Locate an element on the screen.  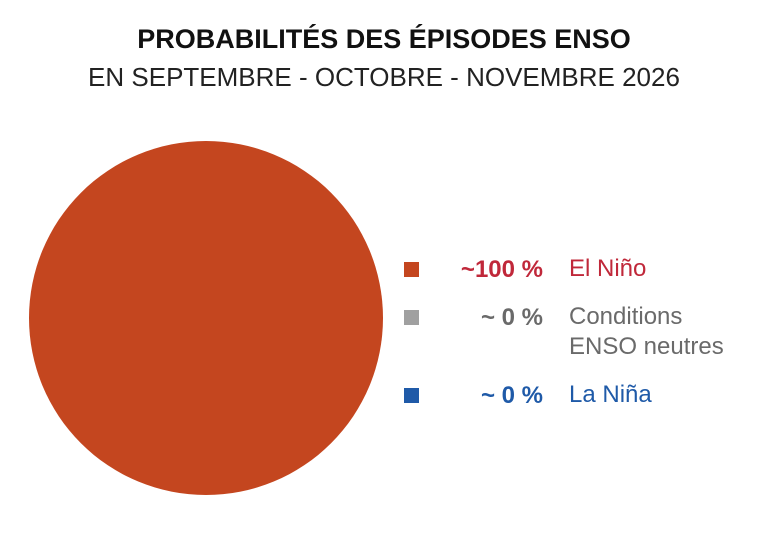
legend-label: Conditions ENSO neutres is located at coordinates (646, 331).